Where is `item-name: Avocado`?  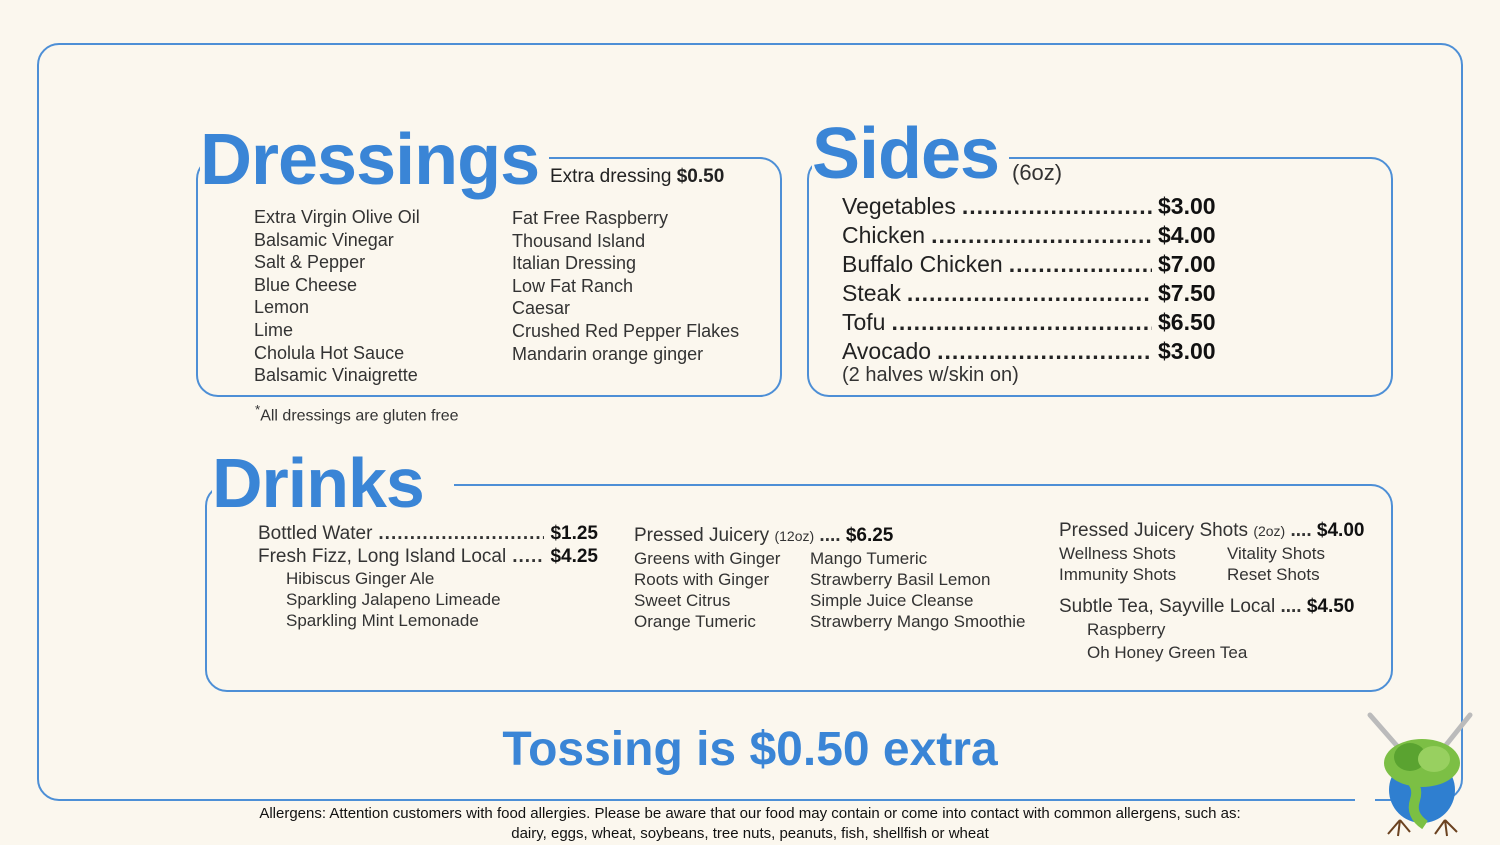 item-name: Avocado is located at coordinates (887, 351).